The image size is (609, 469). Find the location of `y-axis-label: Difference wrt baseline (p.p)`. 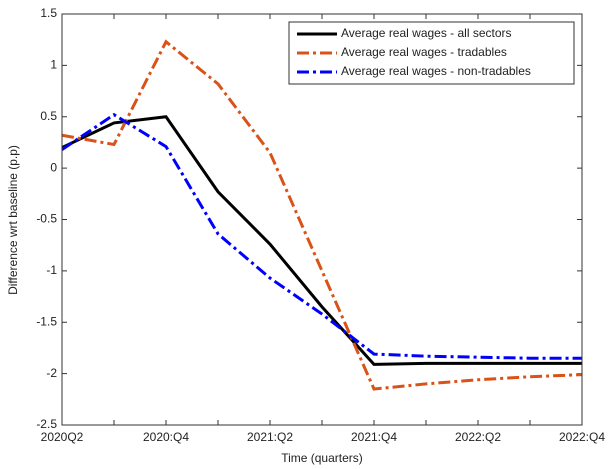

y-axis-label: Difference wrt baseline (p.p) is located at coordinates (13, 220).